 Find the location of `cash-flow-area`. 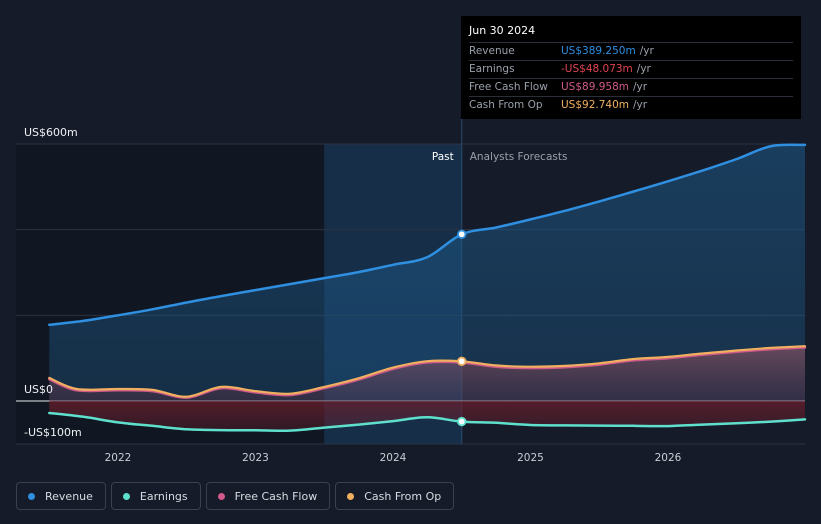

cash-flow-area is located at coordinates (427, 373).